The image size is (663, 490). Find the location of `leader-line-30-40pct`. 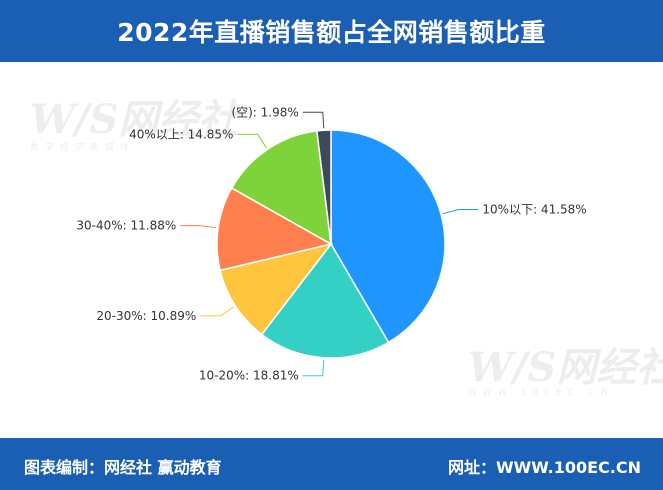

leader-line-30-40pct is located at coordinates (198, 227).